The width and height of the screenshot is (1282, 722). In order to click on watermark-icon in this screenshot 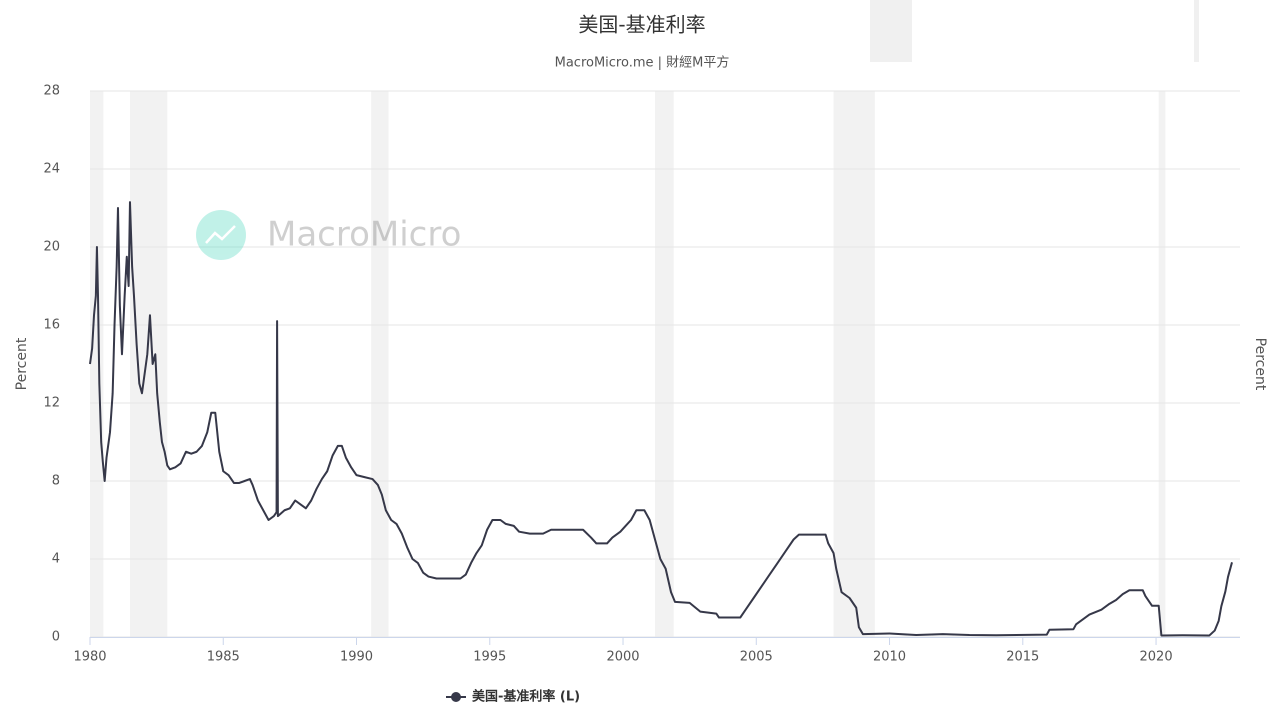, I will do `click(221, 235)`.